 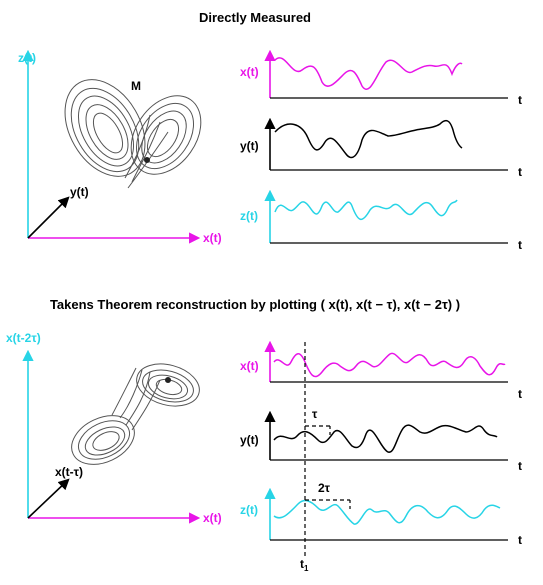 I want to click on bottom-signal-y-t: t, so click(x=520, y=466).